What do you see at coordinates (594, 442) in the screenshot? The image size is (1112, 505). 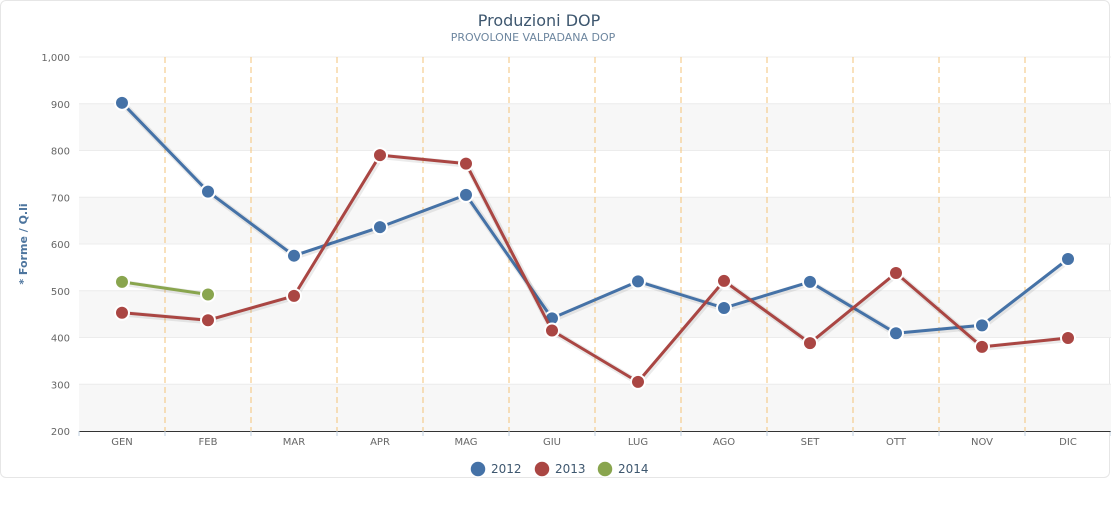 I see `x-tick-labels: GEN FEB MAR APR MAG GIU LUG AGO SET OTT NOV DIC` at bounding box center [594, 442].